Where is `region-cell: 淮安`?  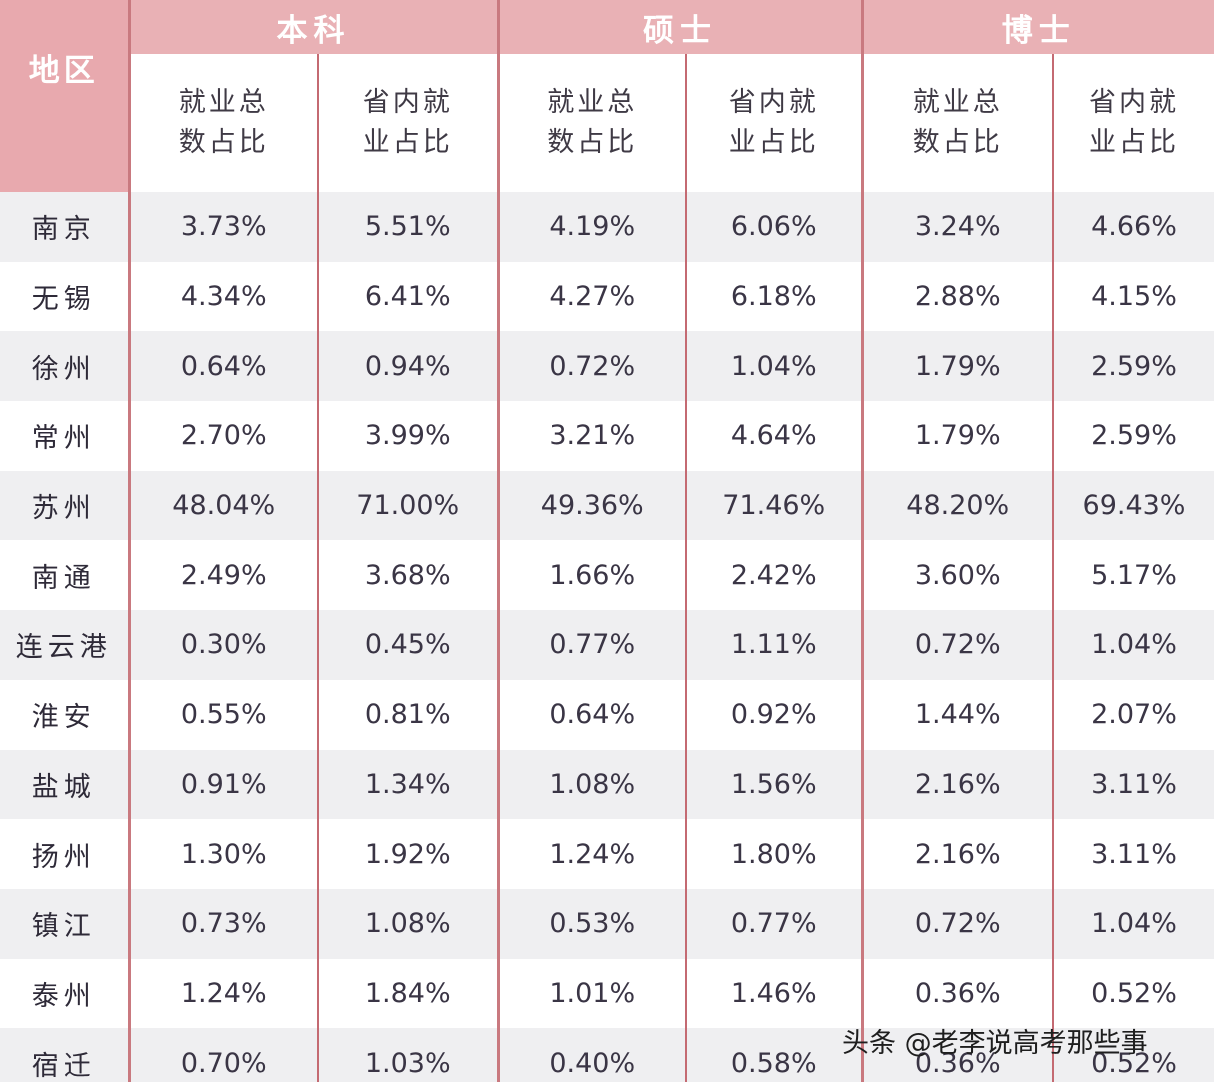 region-cell: 淮安 is located at coordinates (65, 714).